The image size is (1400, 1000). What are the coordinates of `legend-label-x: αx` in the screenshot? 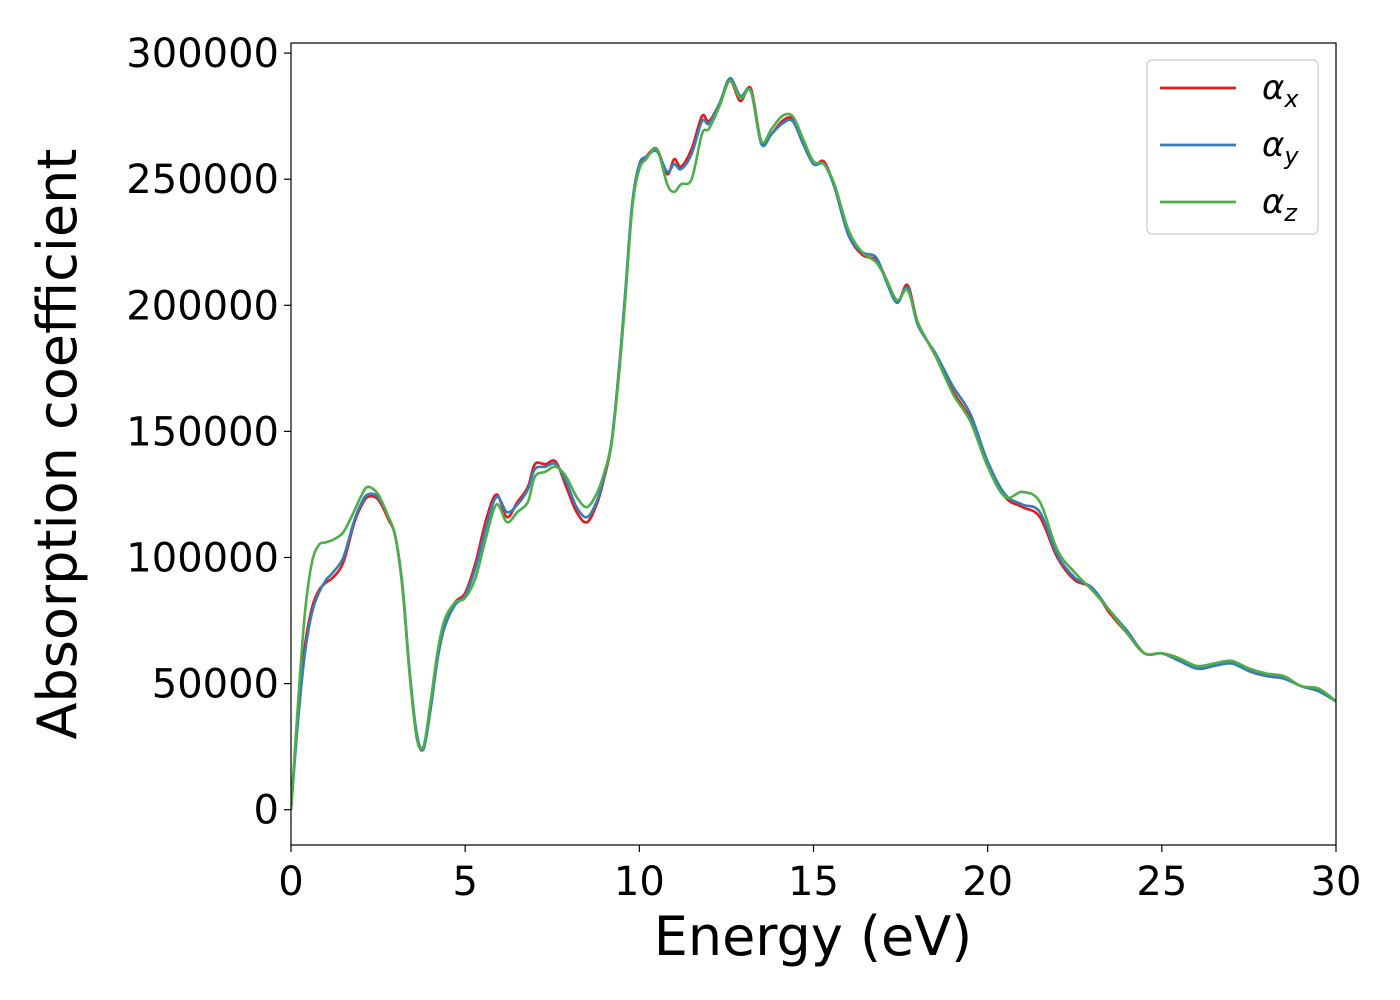 It's located at (1280, 90).